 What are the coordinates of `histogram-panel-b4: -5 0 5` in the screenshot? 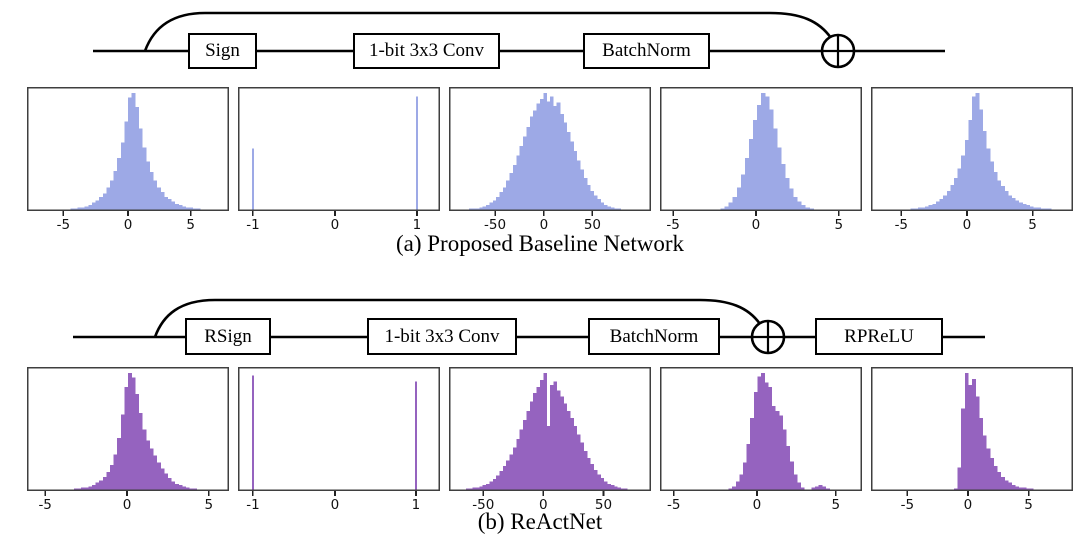 It's located at (761, 440).